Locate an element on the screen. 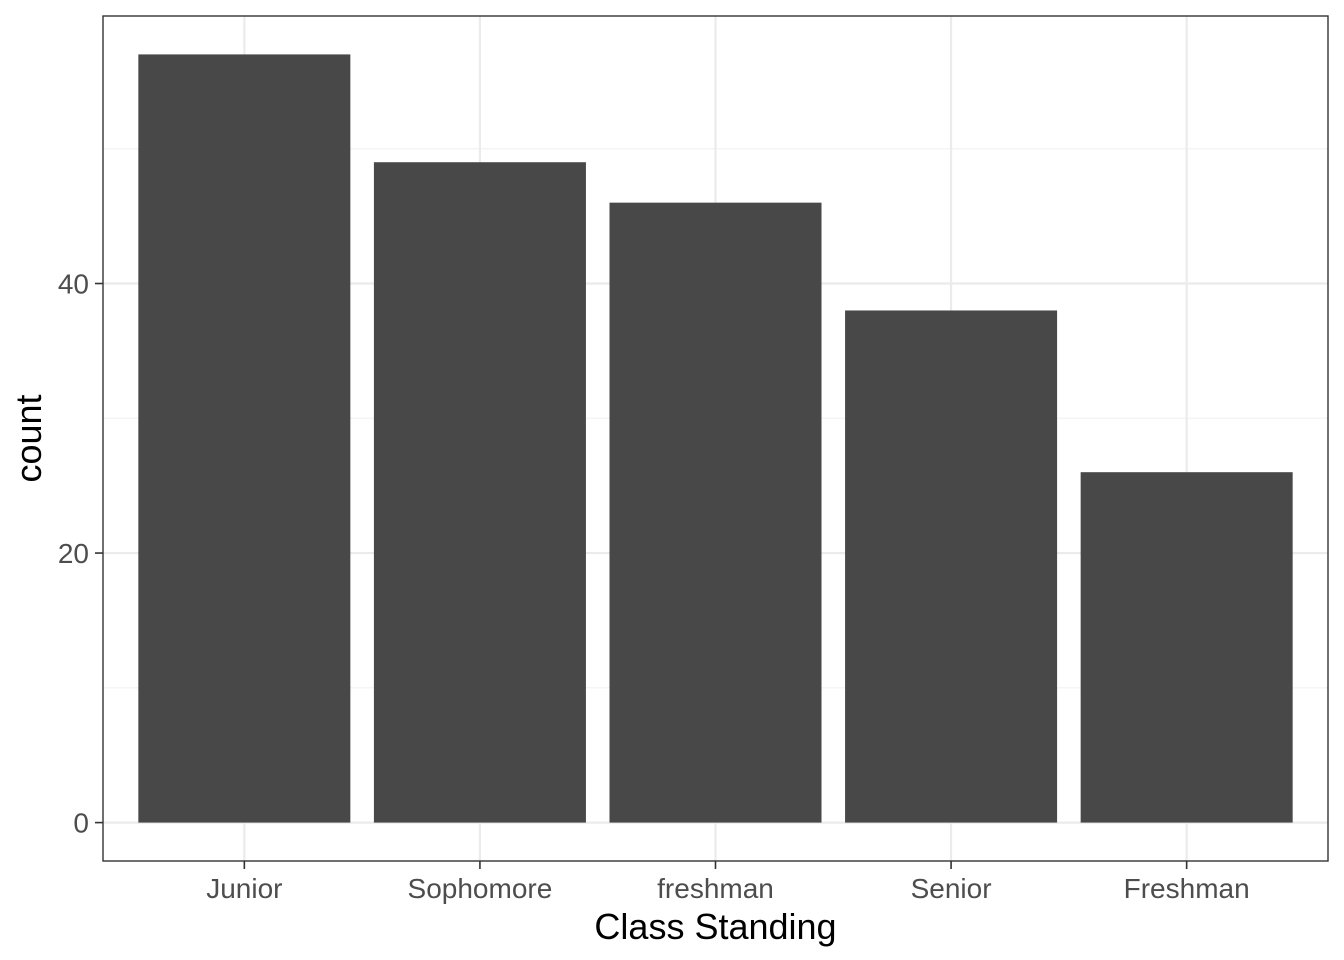  x-axis-title: Class Standing is located at coordinates (715, 926).